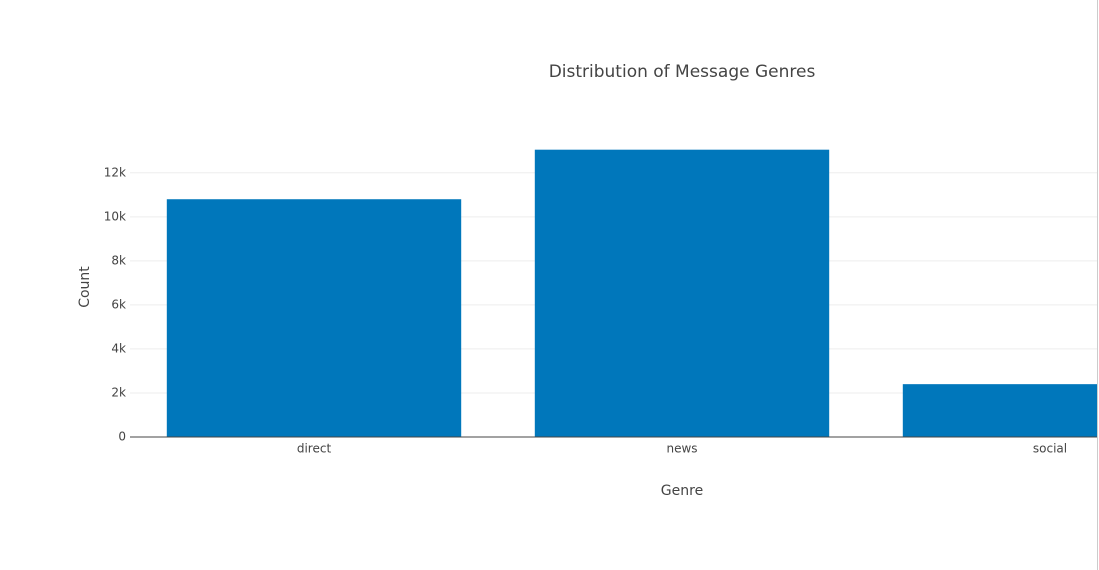  I want to click on y-axis-title: Count, so click(85, 287).